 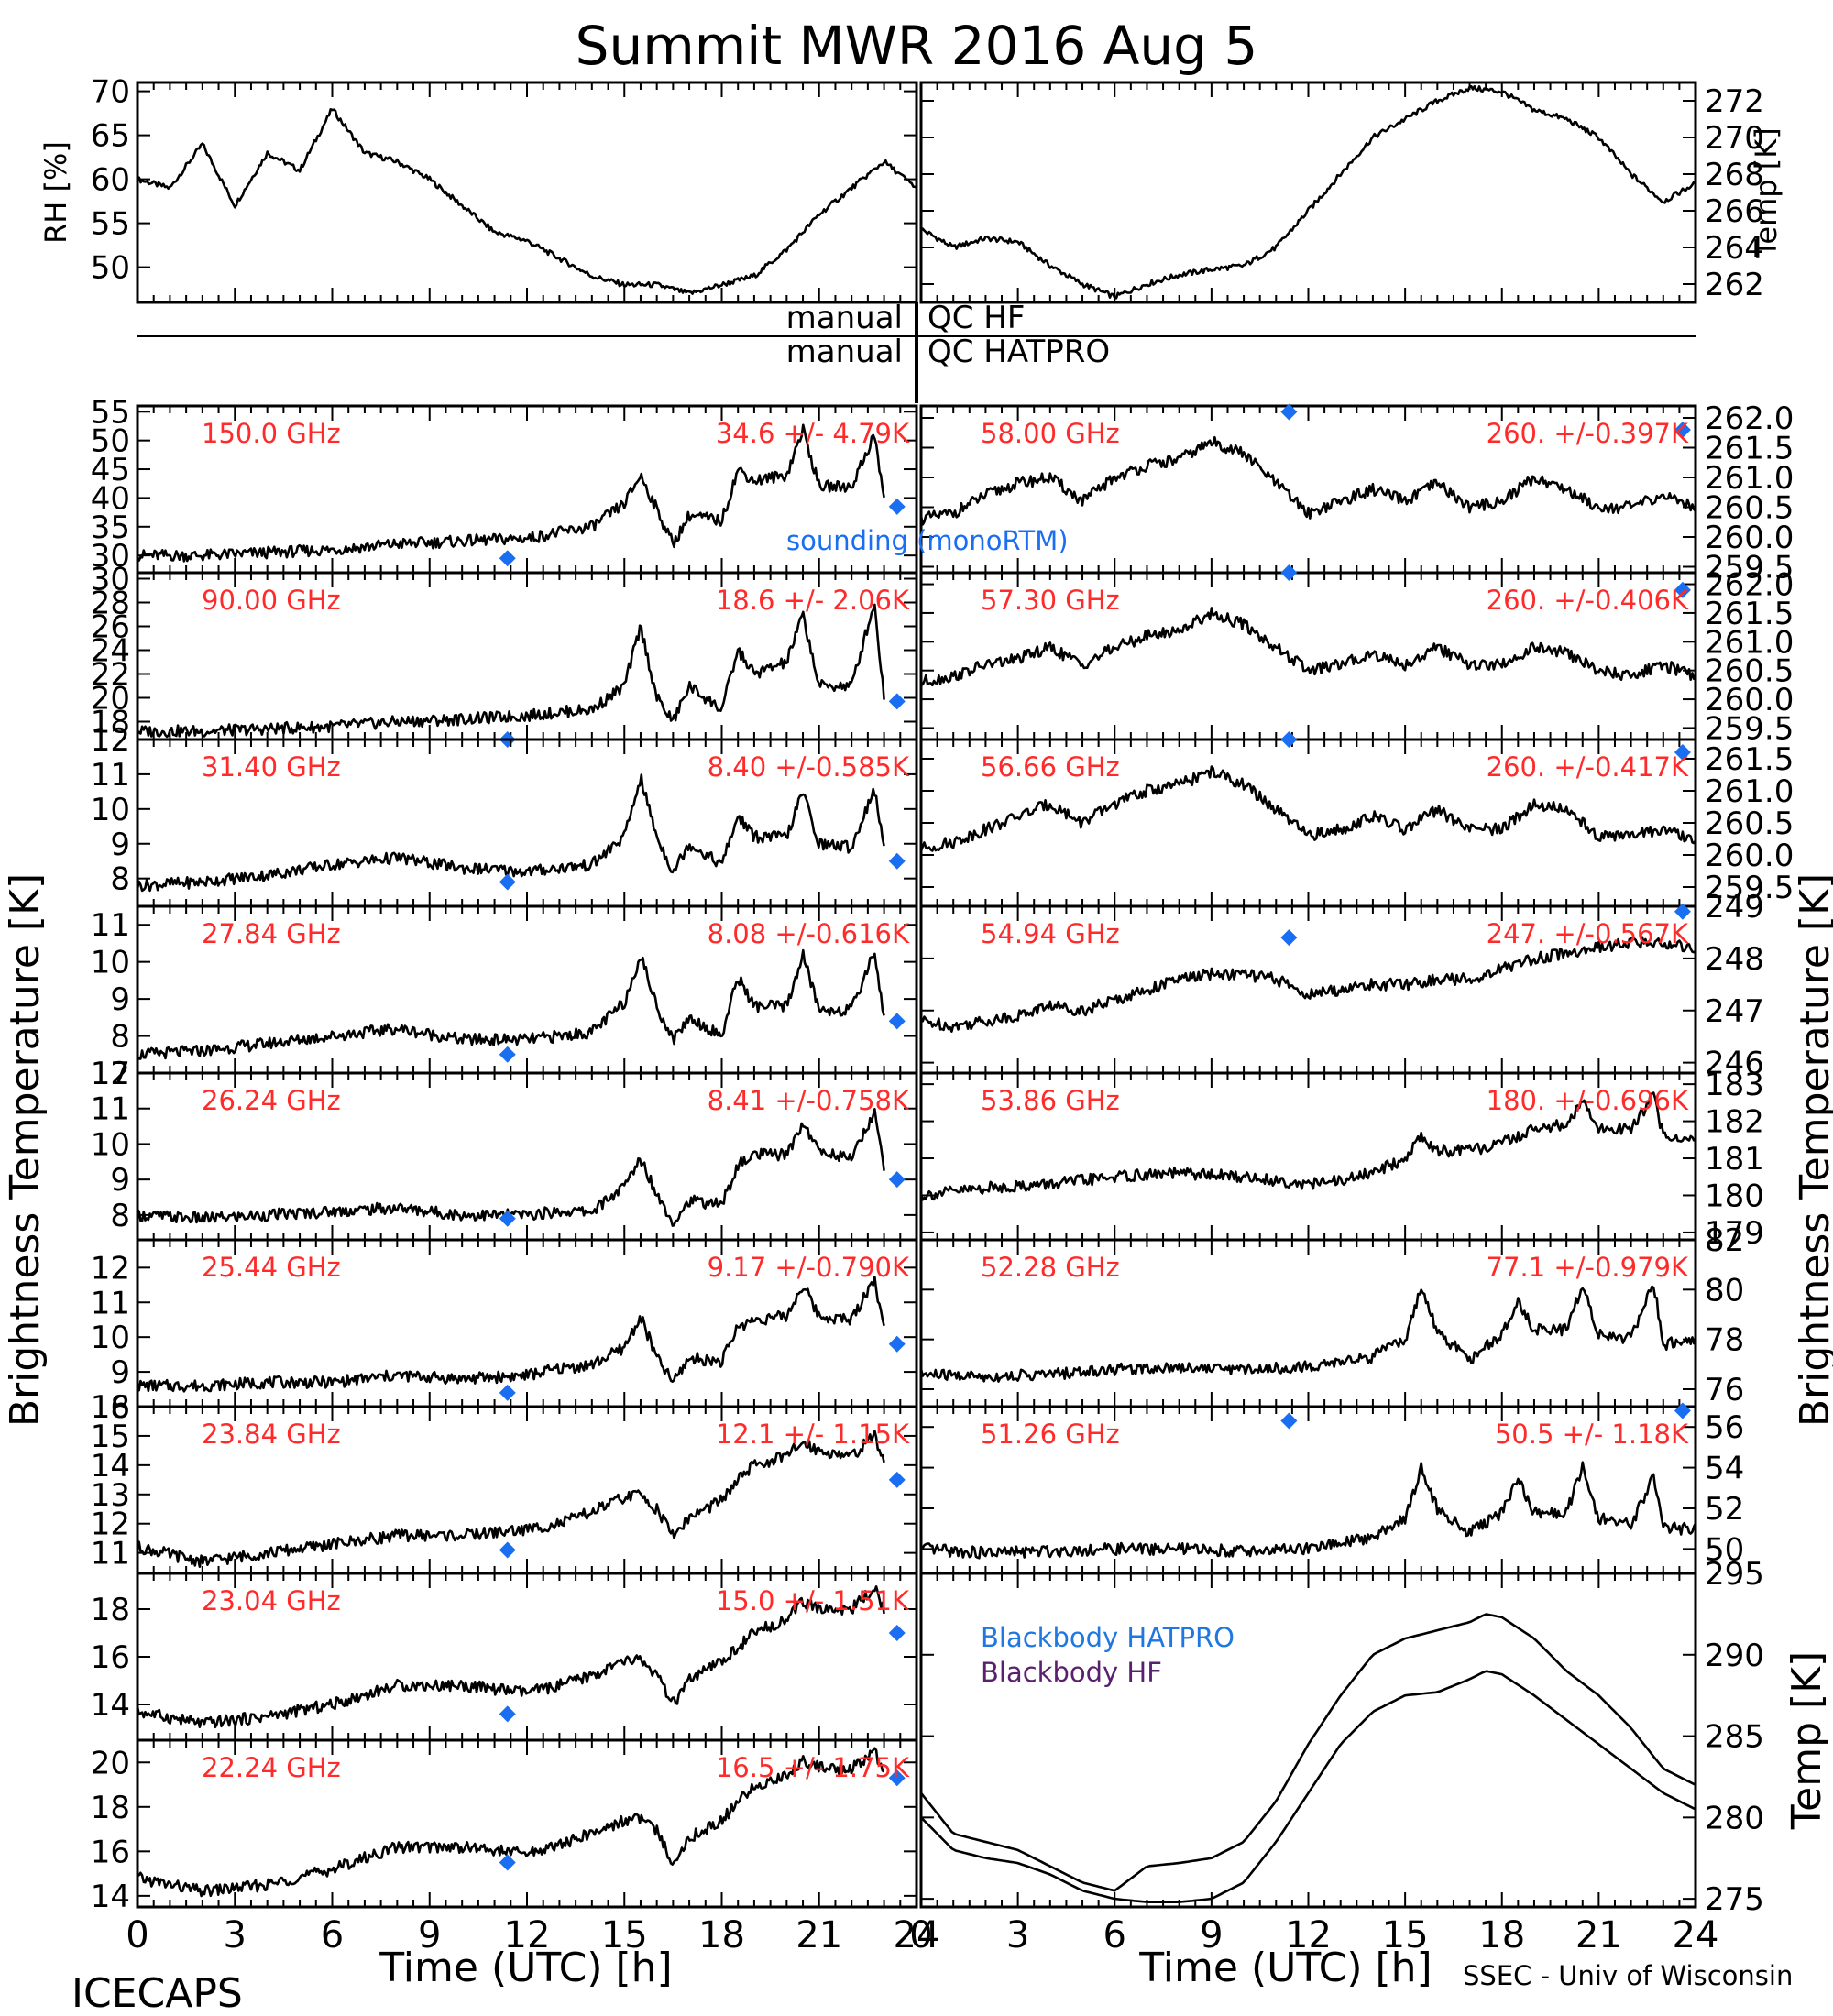 What do you see at coordinates (809, 1100) in the screenshot?
I see `stats-label: 8.41 +/-0.758K` at bounding box center [809, 1100].